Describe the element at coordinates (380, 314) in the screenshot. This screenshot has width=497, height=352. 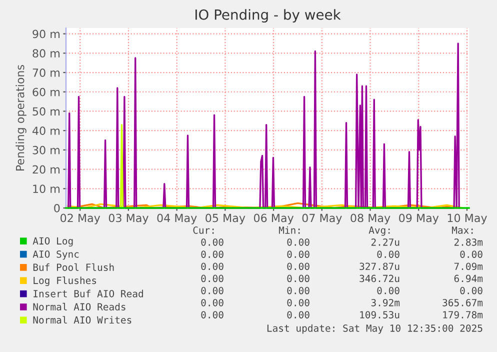
I see `text: 109.53u` at that location.